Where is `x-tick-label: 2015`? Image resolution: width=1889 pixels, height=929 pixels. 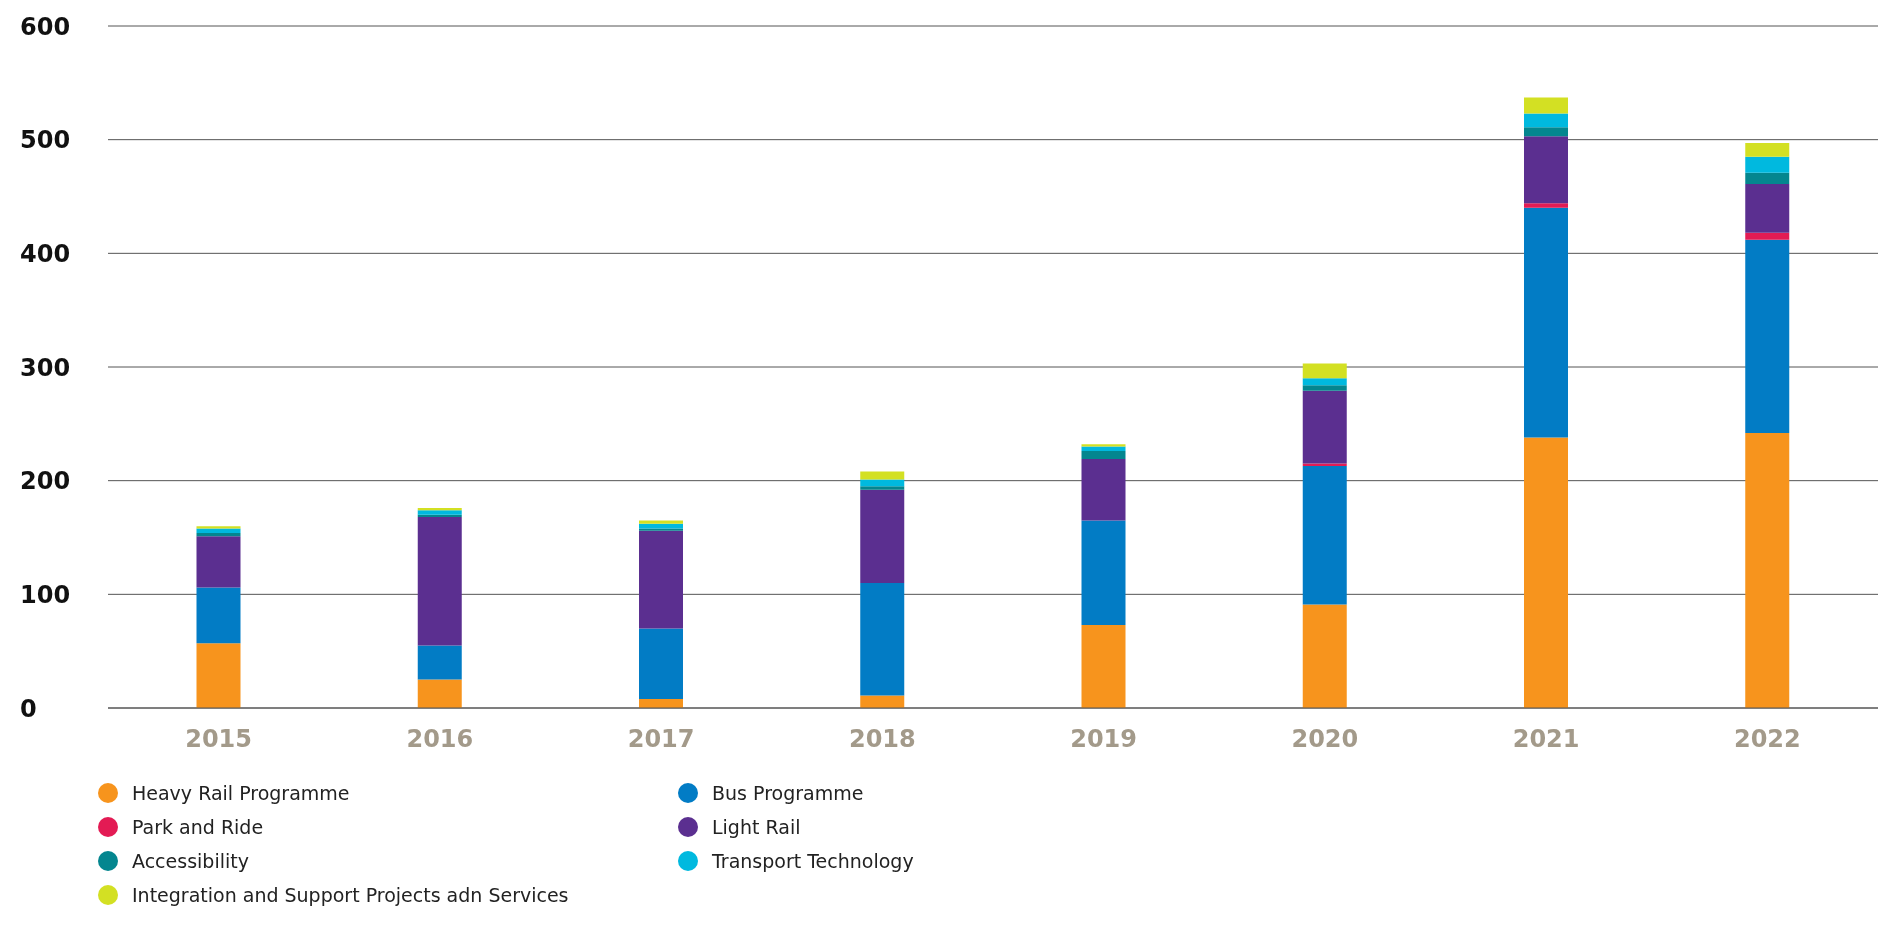
x-tick-label: 2015 is located at coordinates (219, 739).